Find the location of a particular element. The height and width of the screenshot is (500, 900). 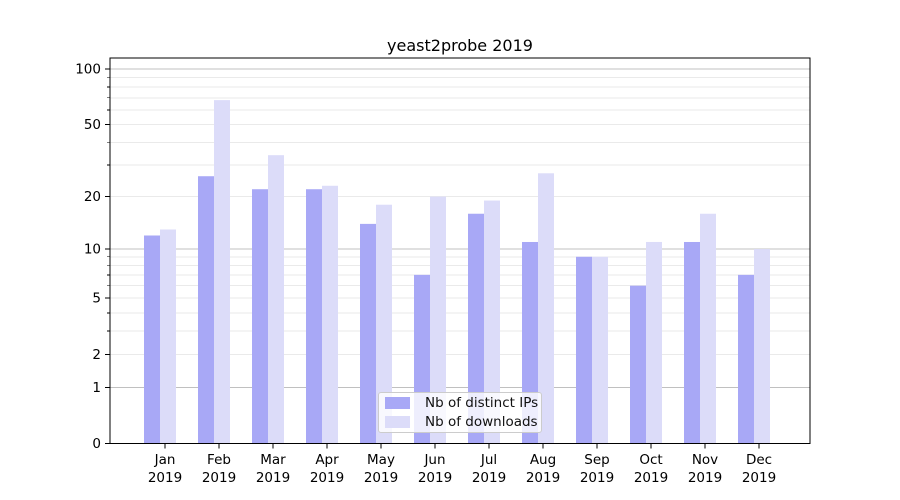

y-tick-label-1: 1 is located at coordinates (96, 388).